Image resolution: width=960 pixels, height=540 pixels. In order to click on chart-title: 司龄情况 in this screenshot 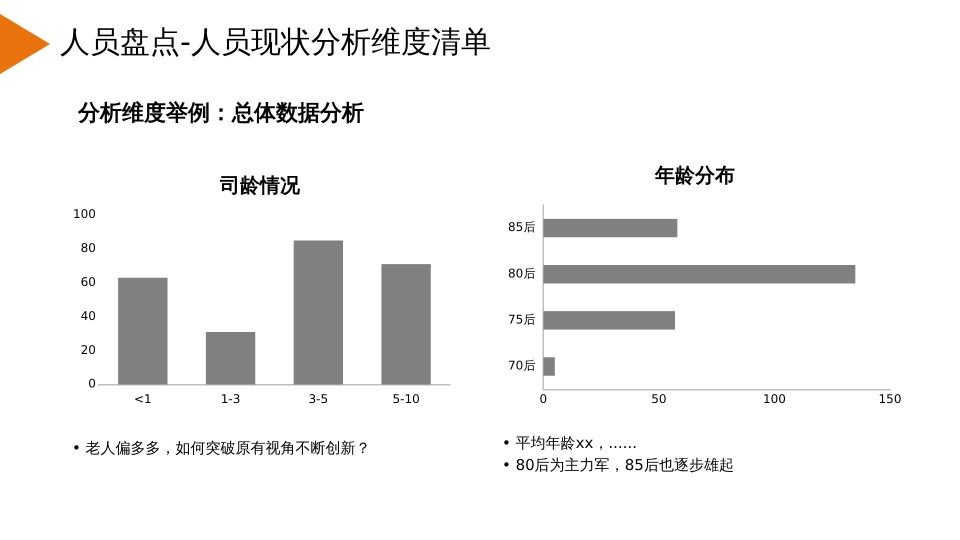, I will do `click(260, 185)`.